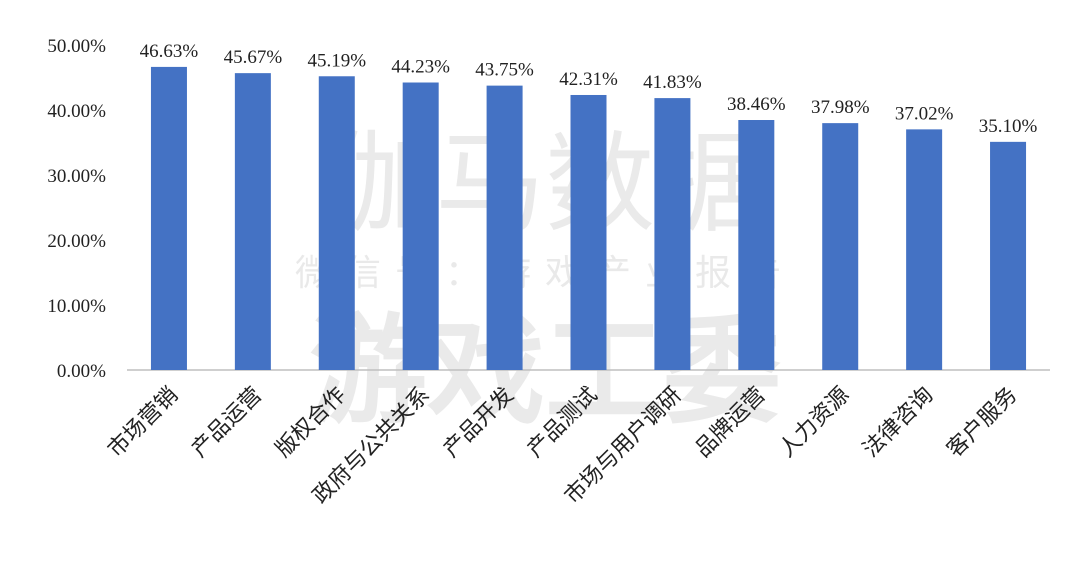 The height and width of the screenshot is (562, 1080). Describe the element at coordinates (1008, 126) in the screenshot. I see `data-label: 35.10%` at that location.